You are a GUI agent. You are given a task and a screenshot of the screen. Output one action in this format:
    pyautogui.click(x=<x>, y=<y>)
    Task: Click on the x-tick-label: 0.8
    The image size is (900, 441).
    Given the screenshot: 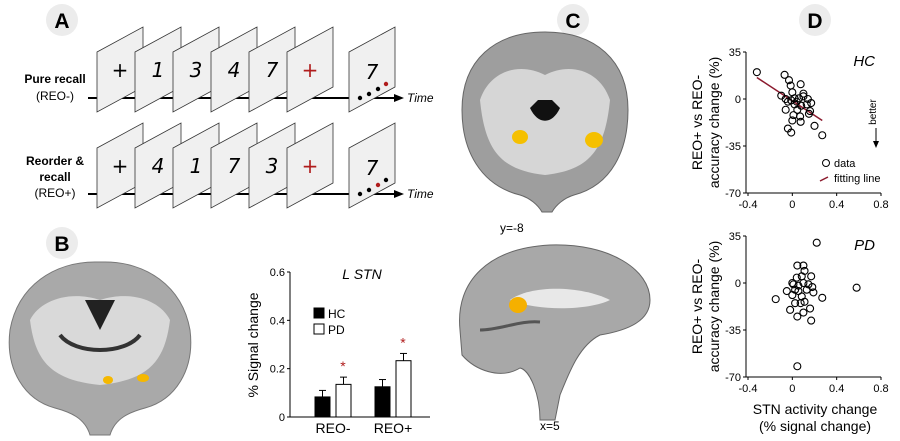 What is the action you would take?
    pyautogui.click(x=880, y=205)
    